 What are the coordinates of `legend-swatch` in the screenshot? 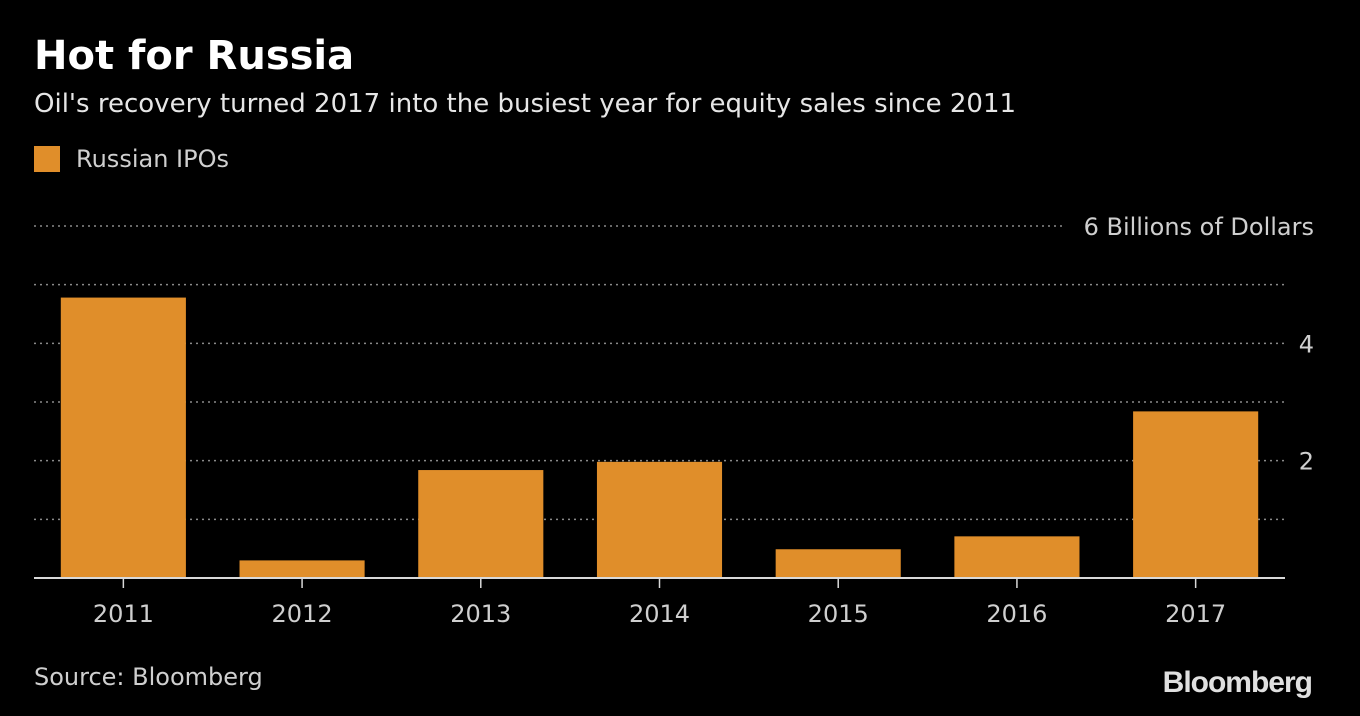 It's located at (47, 159).